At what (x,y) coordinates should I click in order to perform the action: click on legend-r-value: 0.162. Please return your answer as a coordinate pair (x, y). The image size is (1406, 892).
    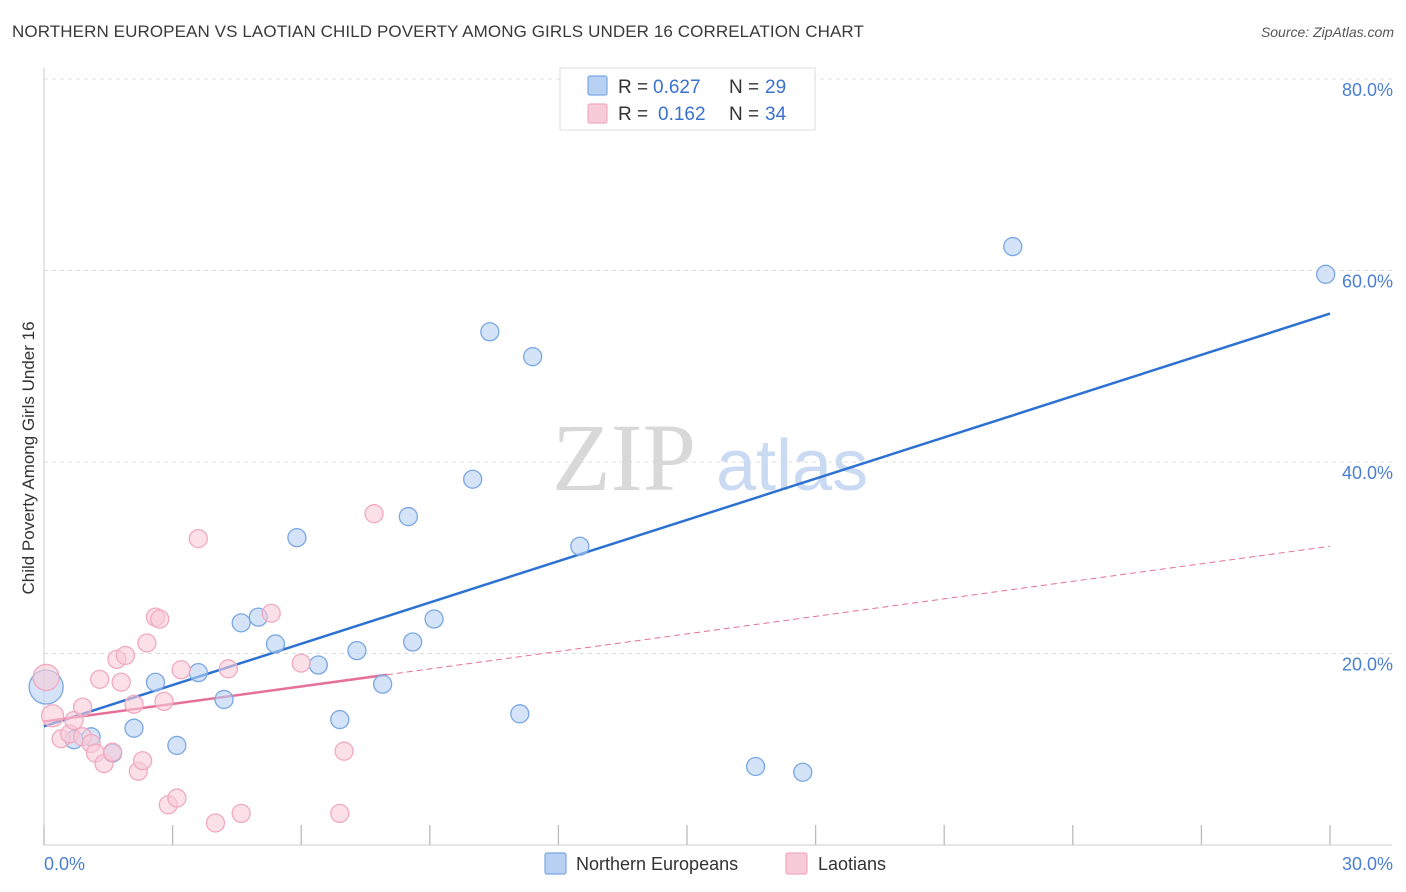
    Looking at the image, I should click on (682, 114).